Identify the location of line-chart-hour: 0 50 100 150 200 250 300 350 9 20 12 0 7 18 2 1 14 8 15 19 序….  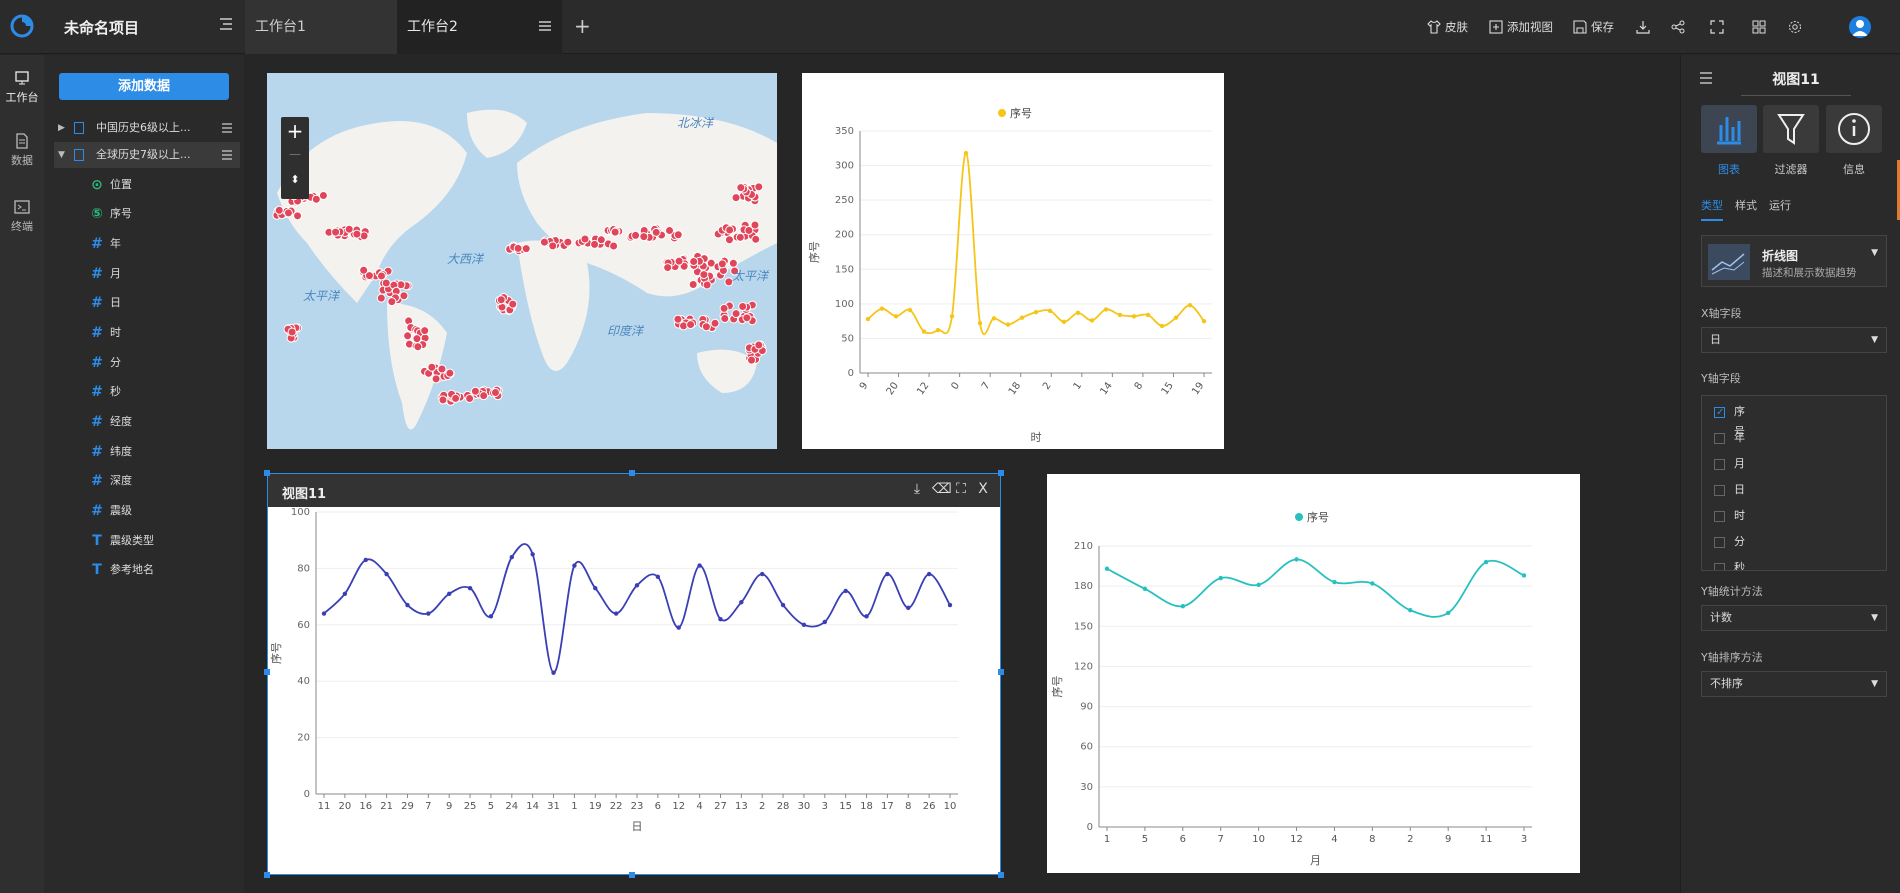
(1013, 261).